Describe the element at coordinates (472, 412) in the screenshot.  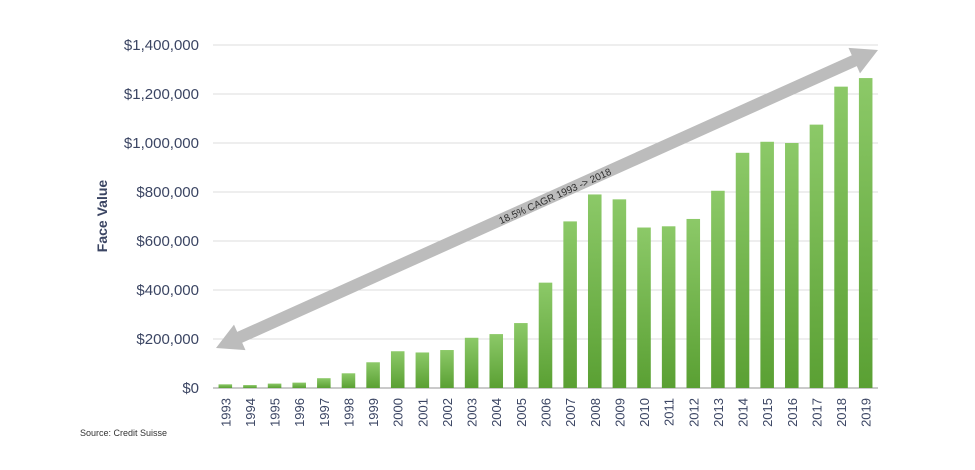
I see `x-tick-label: 2003` at that location.